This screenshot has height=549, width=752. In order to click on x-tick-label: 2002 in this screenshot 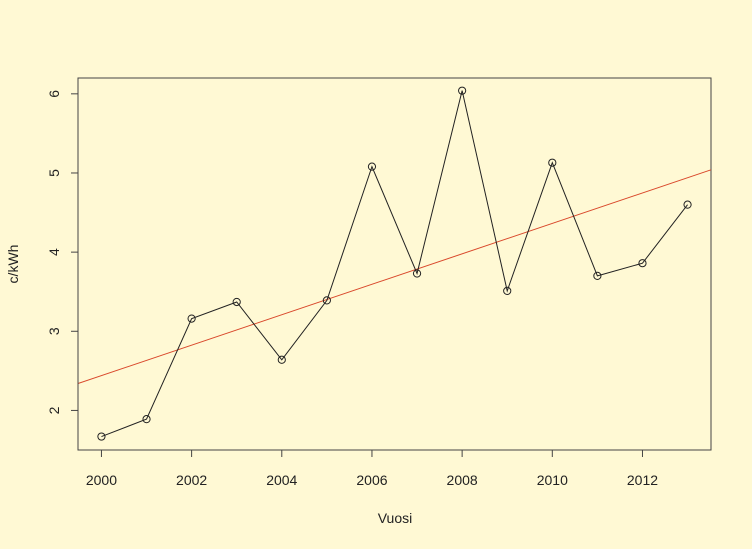, I will do `click(191, 480)`.